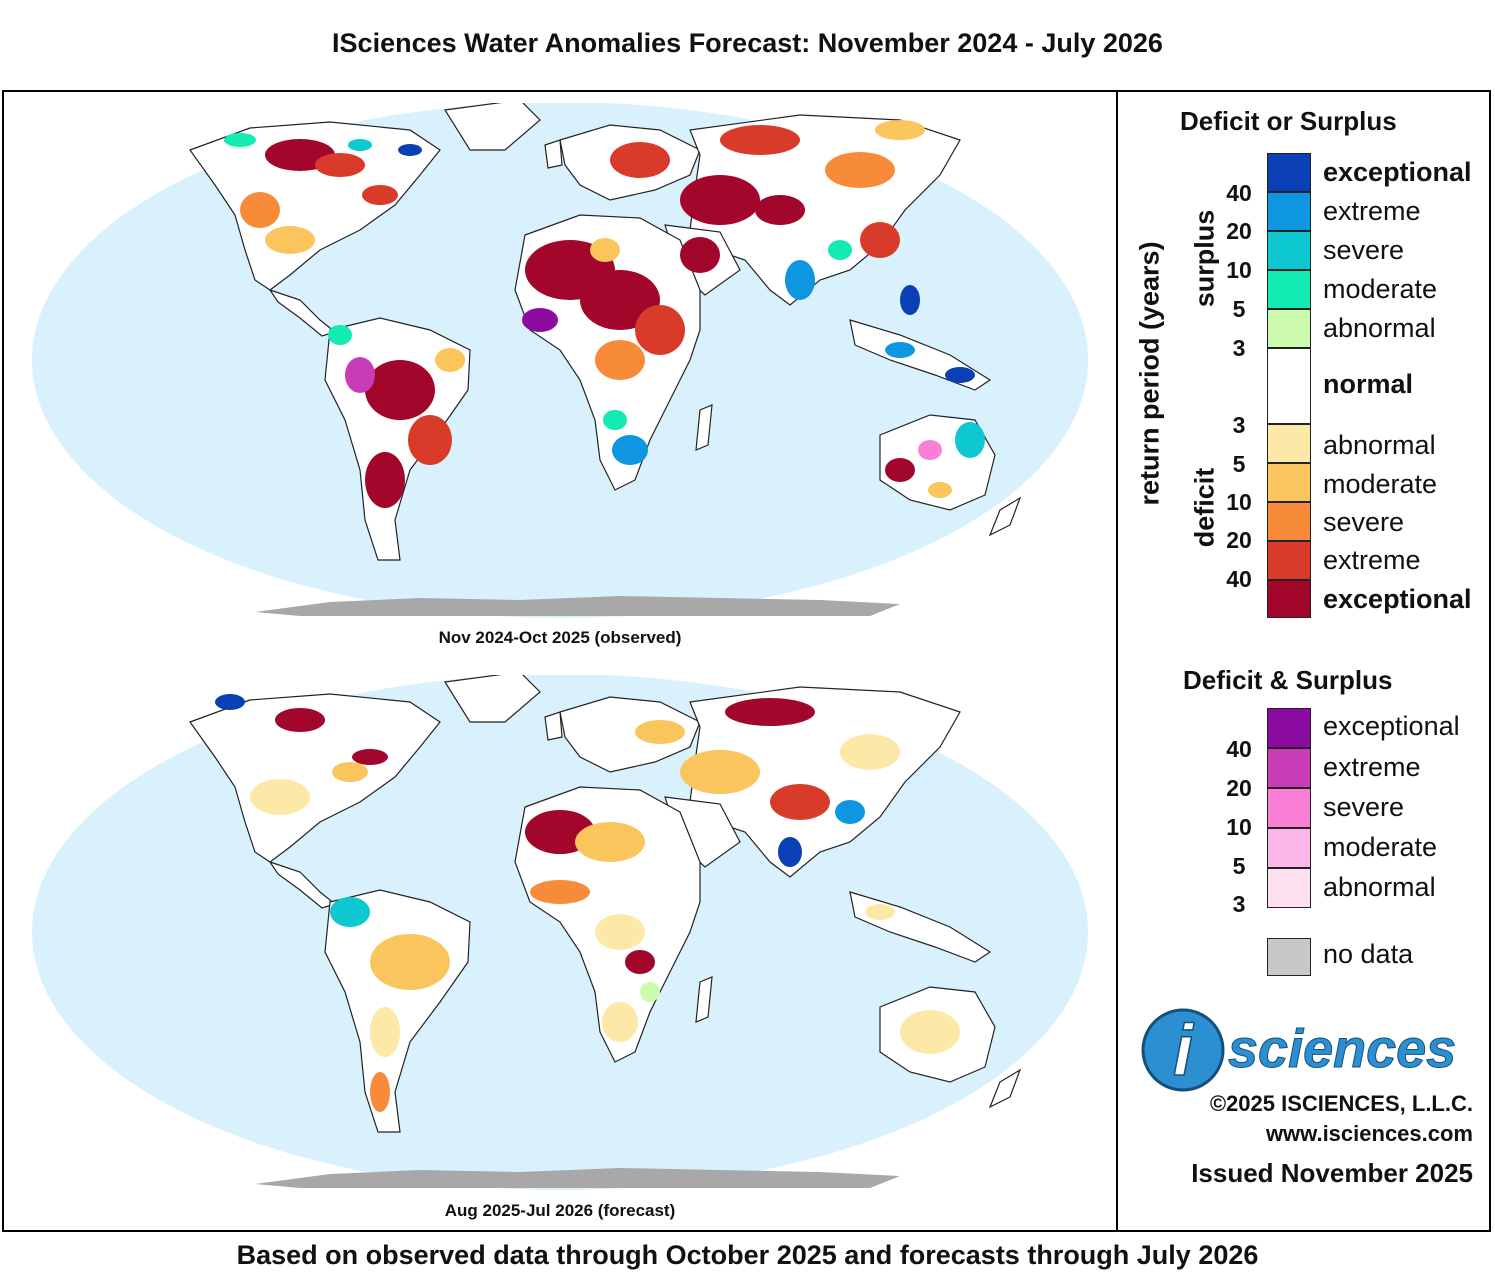  I want to click on tick-surplus-5: 5, so click(1239, 309).